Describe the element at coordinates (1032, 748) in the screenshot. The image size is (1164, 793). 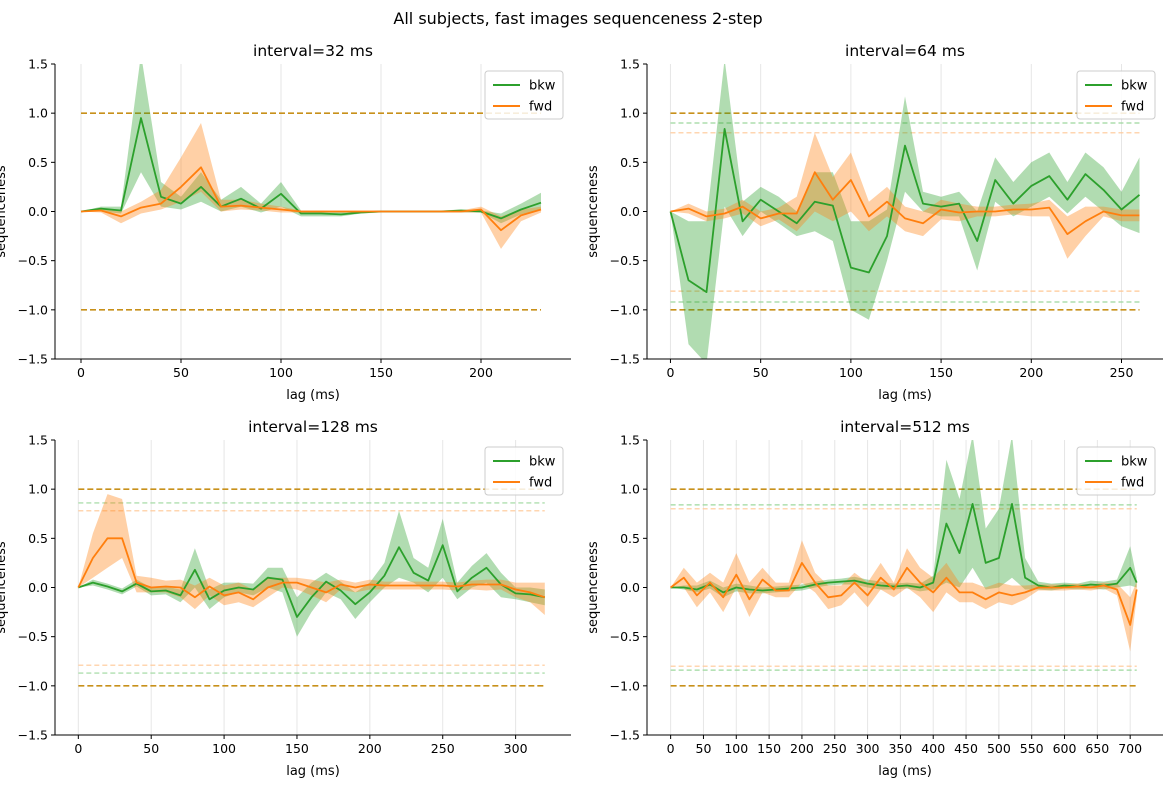
I see `x-tick-label: 550` at that location.